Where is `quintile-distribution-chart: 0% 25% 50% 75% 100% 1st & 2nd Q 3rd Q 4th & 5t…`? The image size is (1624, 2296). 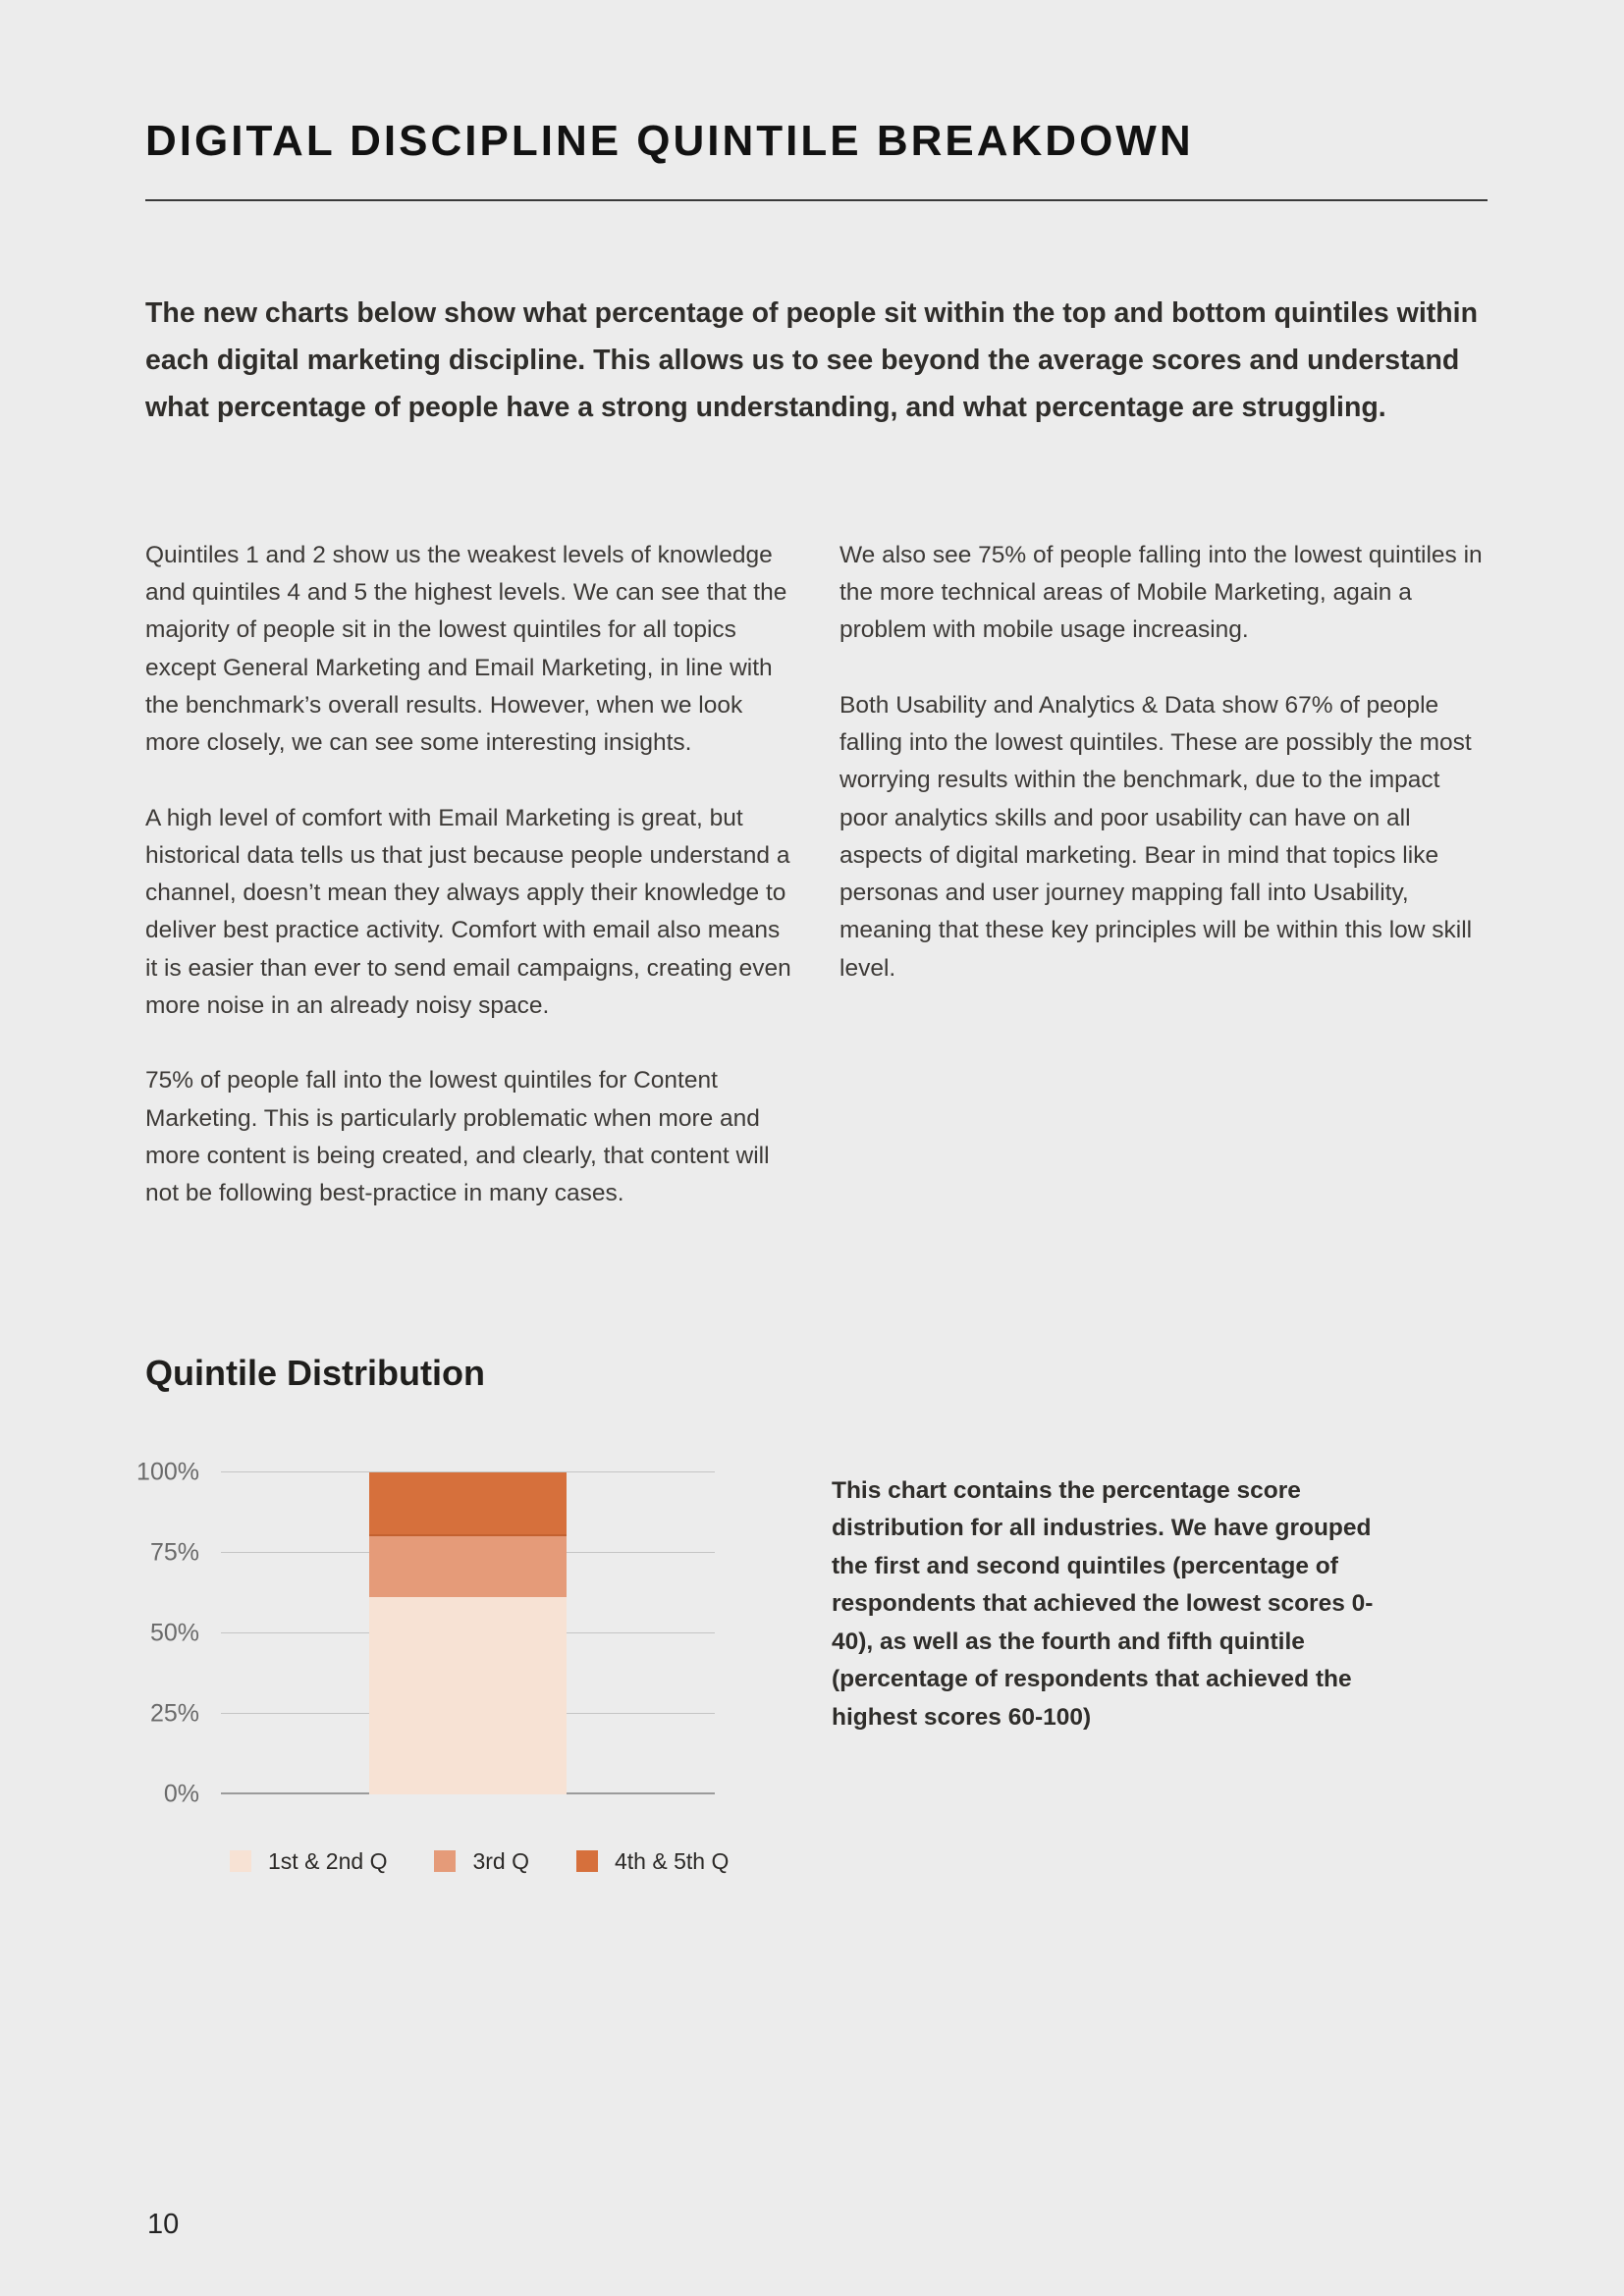 quintile-distribution-chart: 0% 25% 50% 75% 100% 1st & 2nd Q 3rd Q 4th & 5t… is located at coordinates (432, 1666).